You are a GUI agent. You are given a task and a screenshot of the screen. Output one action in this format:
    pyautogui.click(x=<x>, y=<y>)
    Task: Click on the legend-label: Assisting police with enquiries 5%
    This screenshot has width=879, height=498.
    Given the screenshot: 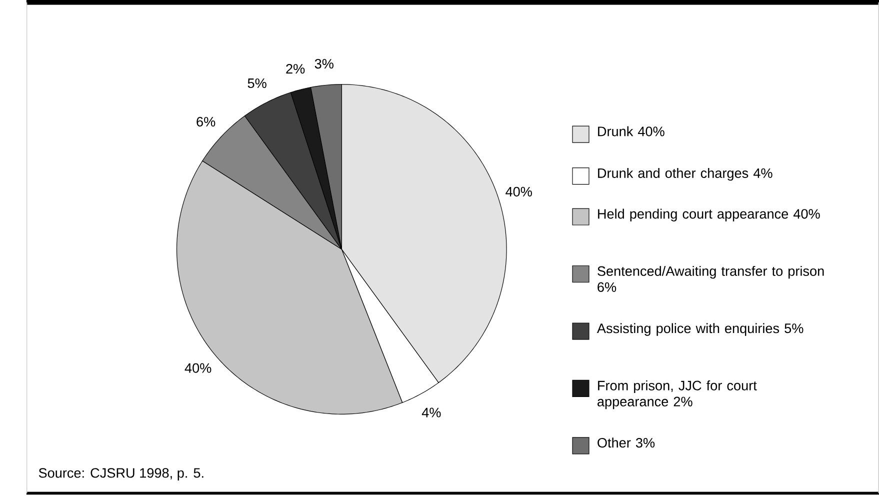 What is the action you would take?
    pyautogui.click(x=700, y=329)
    